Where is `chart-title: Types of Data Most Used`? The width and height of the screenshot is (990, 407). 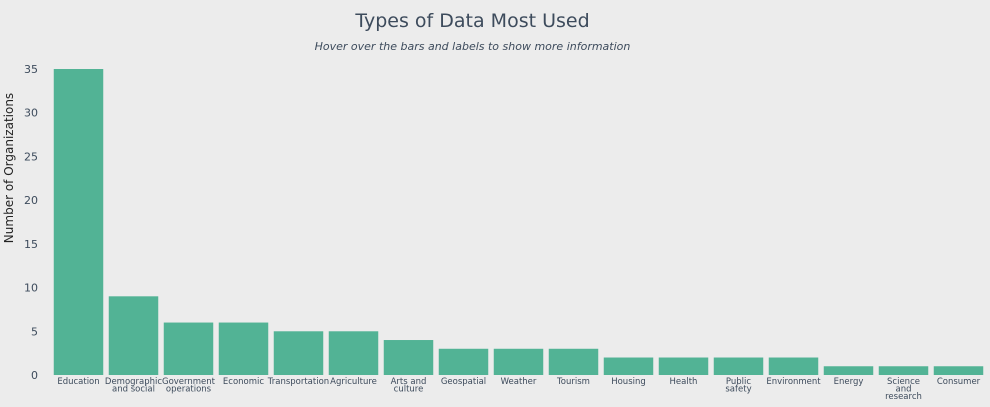
chart-title: Types of Data Most Used is located at coordinates (472, 21).